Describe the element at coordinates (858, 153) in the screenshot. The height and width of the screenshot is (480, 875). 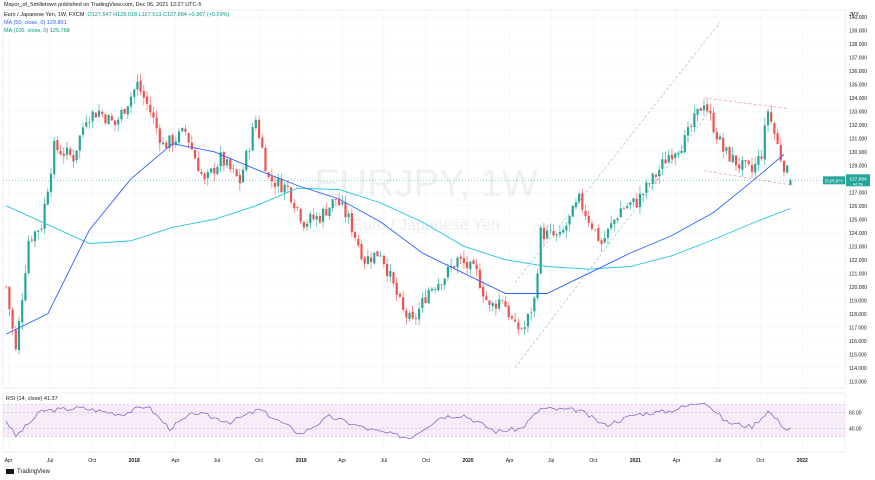
I see `y-tick-label: 130.000` at that location.